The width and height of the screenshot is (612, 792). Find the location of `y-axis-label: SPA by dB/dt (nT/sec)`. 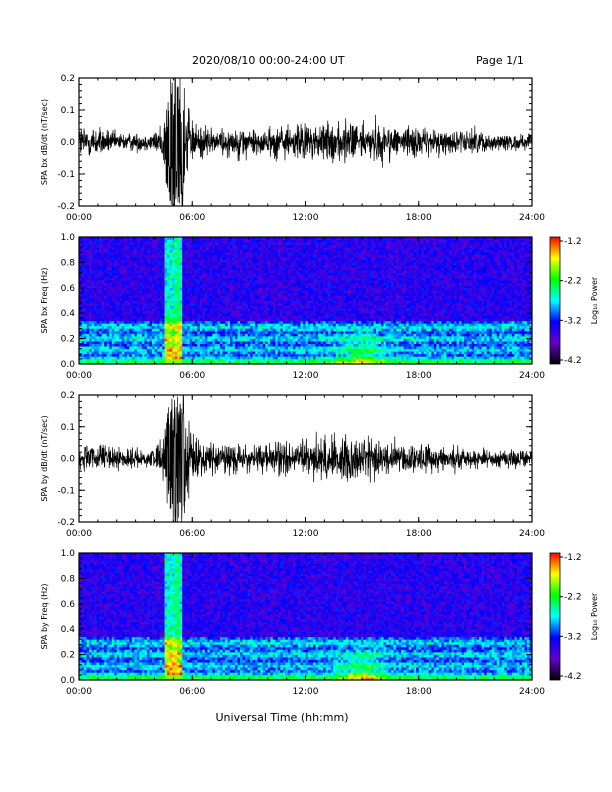

y-axis-label: SPA by dB/dt (nT/sec) is located at coordinates (44, 458).